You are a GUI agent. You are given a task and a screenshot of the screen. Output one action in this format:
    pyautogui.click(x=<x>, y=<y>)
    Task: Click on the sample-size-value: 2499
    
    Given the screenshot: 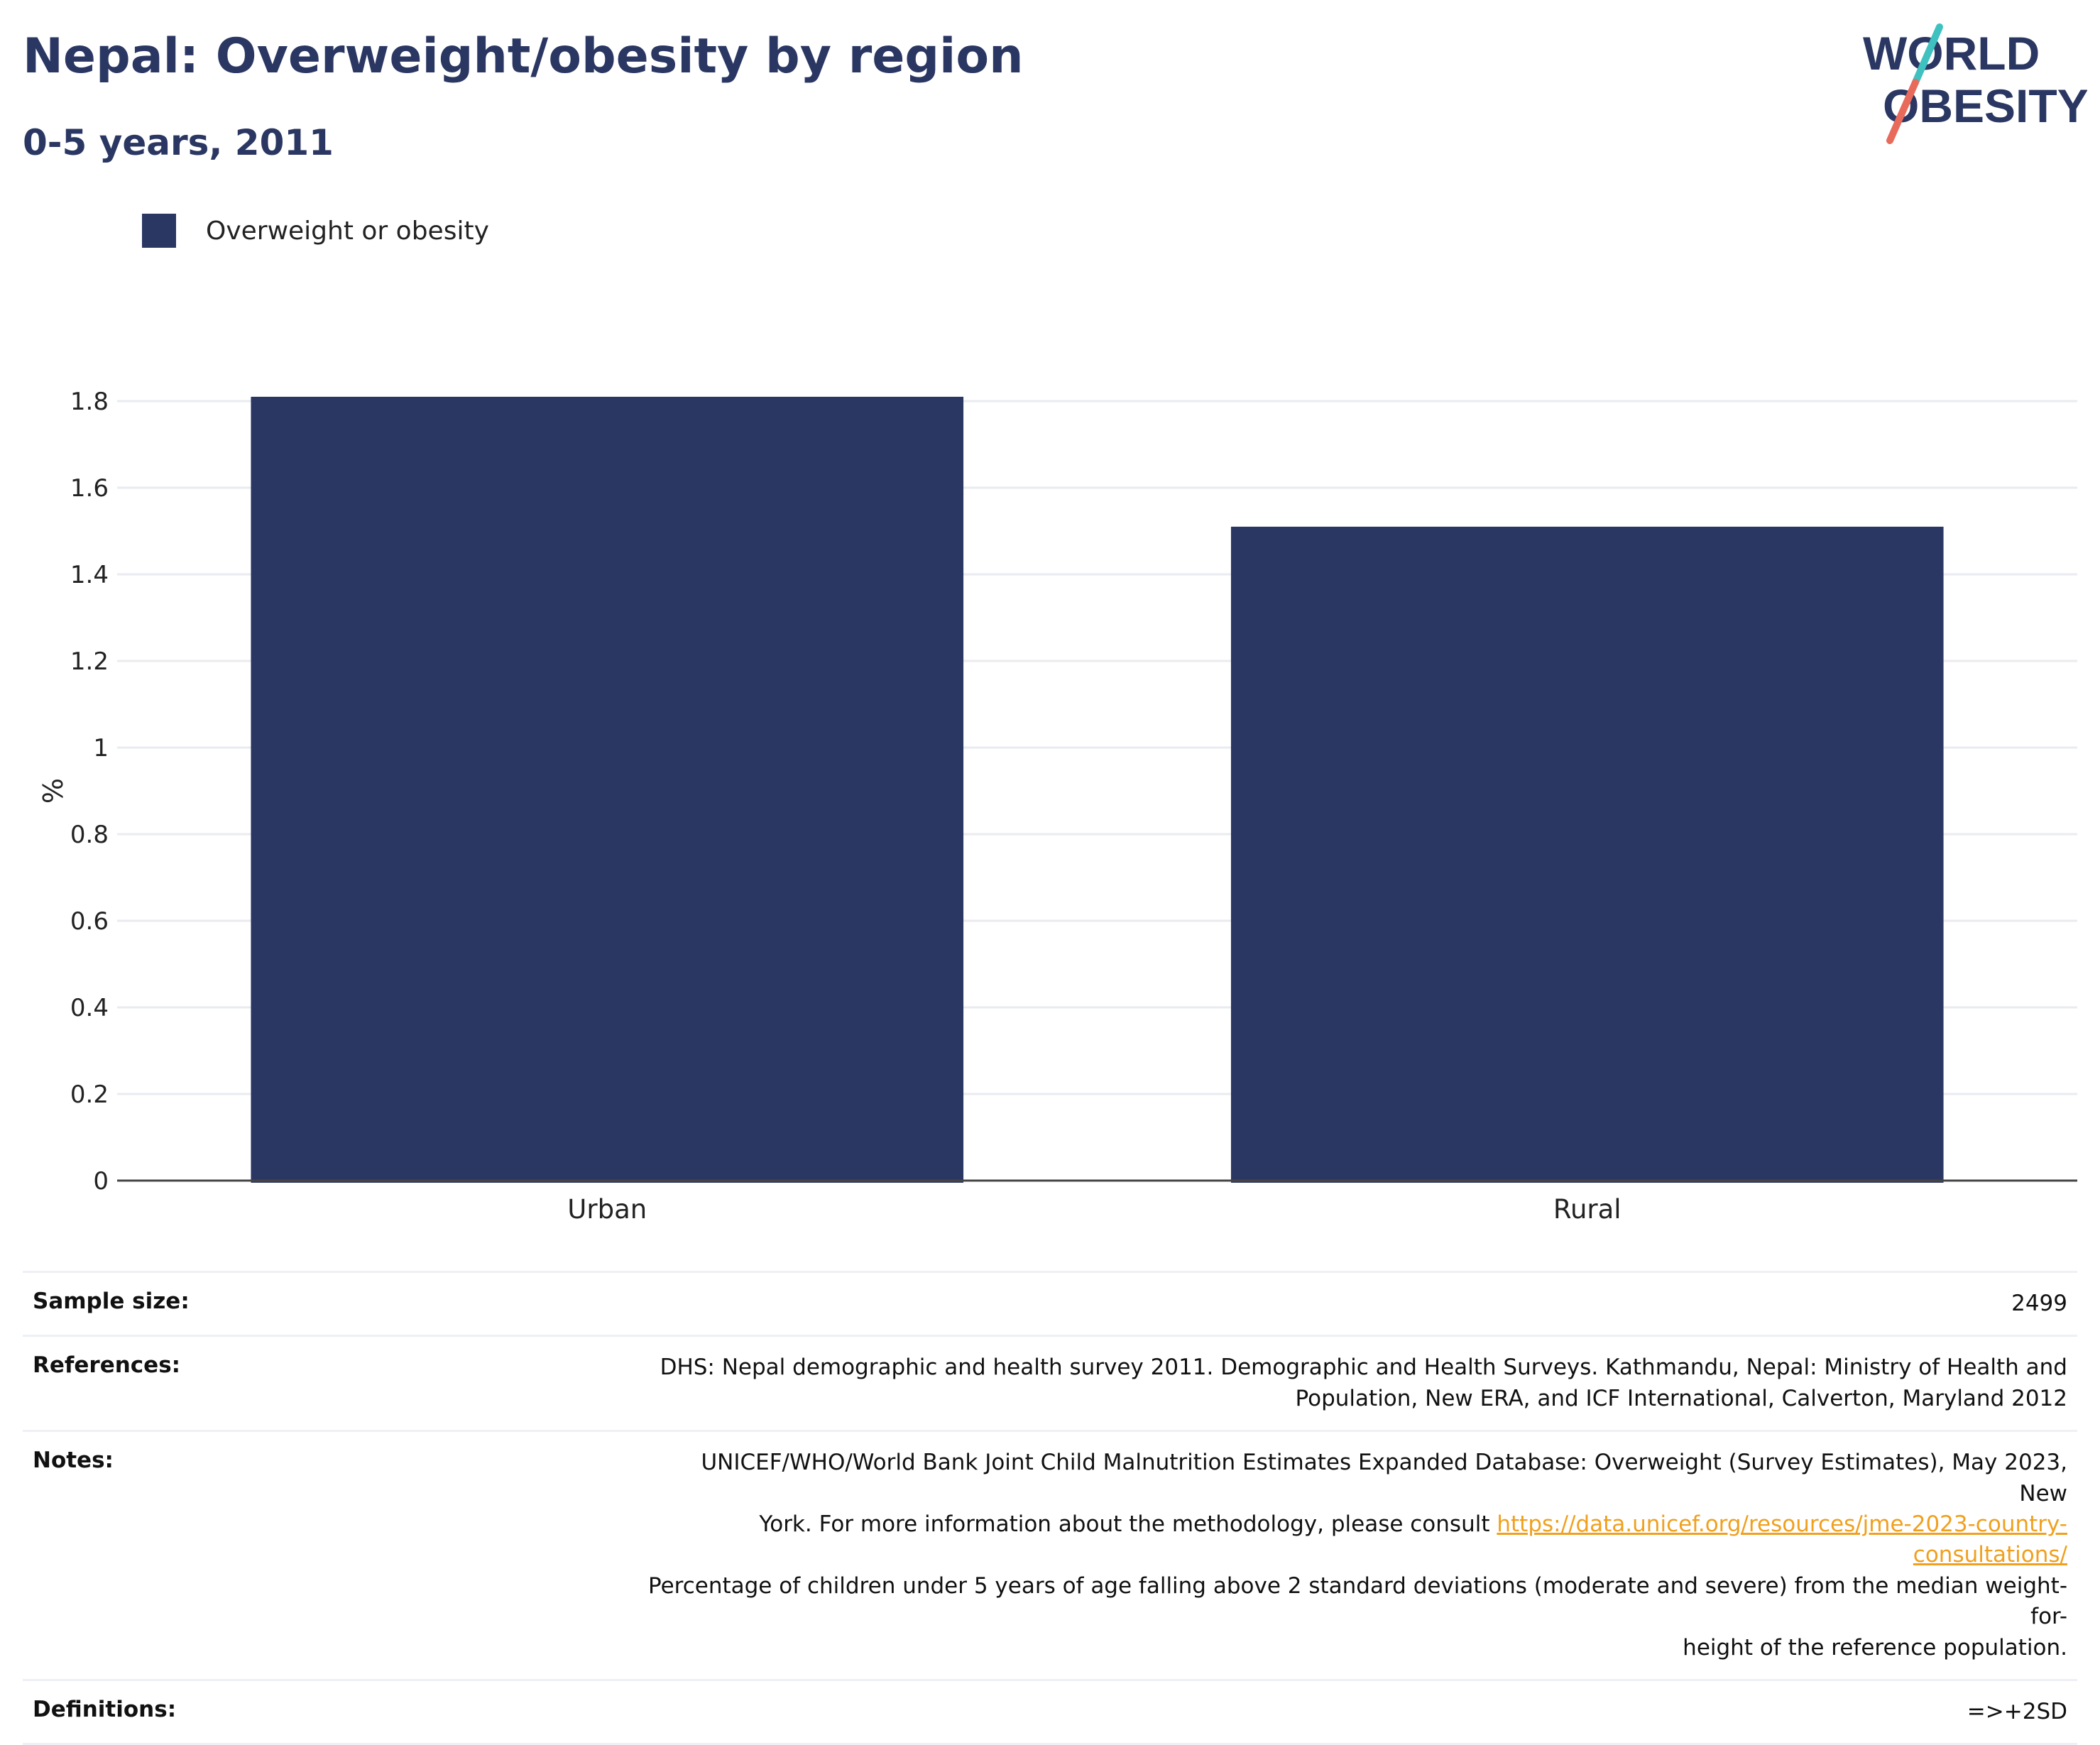 What is the action you would take?
    pyautogui.click(x=2039, y=1303)
    